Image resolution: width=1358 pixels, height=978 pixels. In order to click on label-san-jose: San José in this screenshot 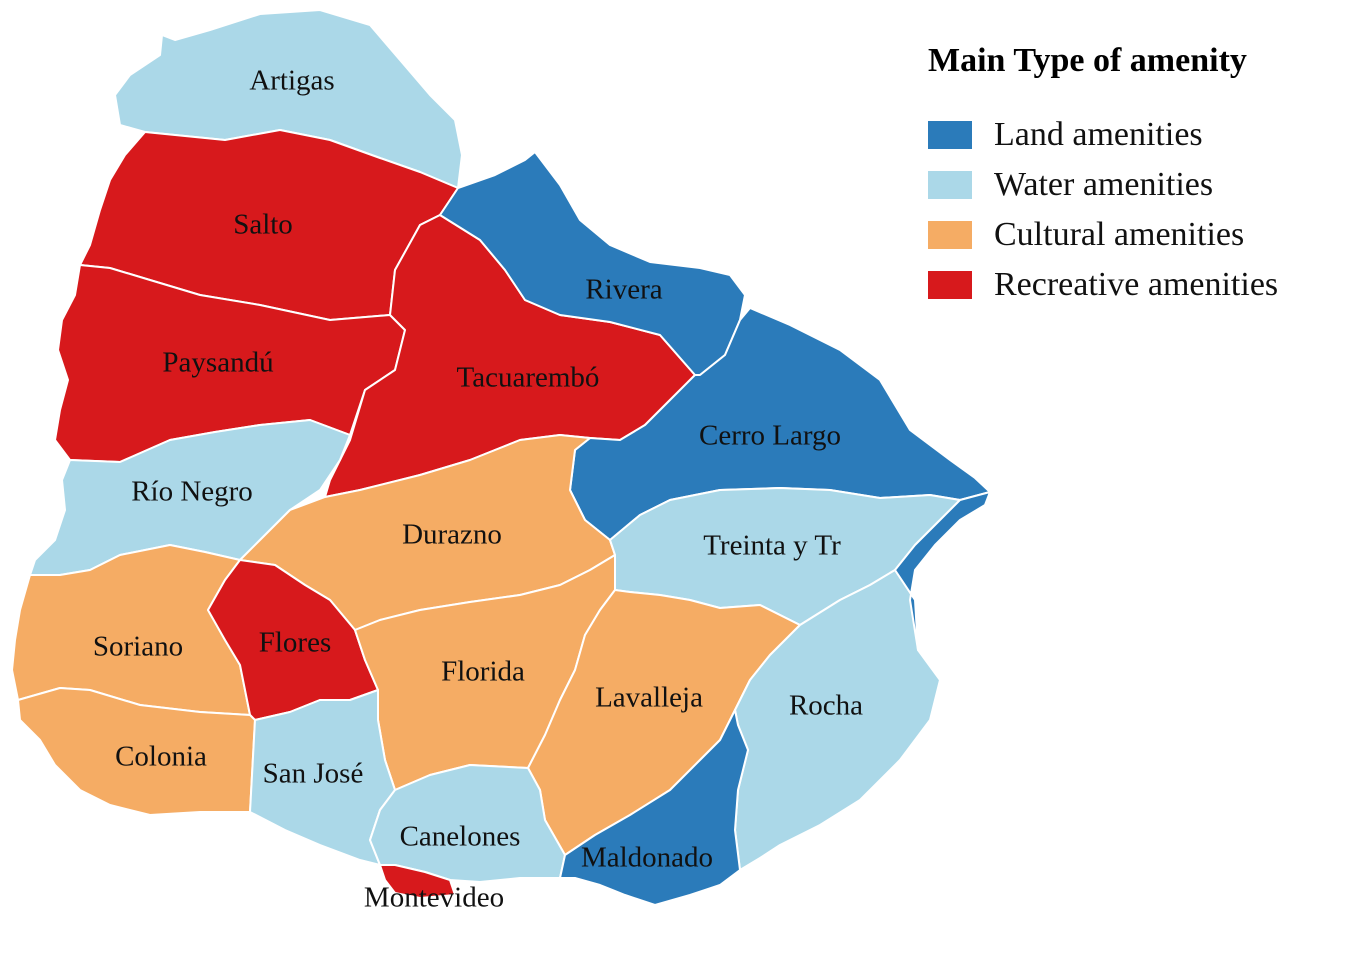, I will do `click(313, 774)`.